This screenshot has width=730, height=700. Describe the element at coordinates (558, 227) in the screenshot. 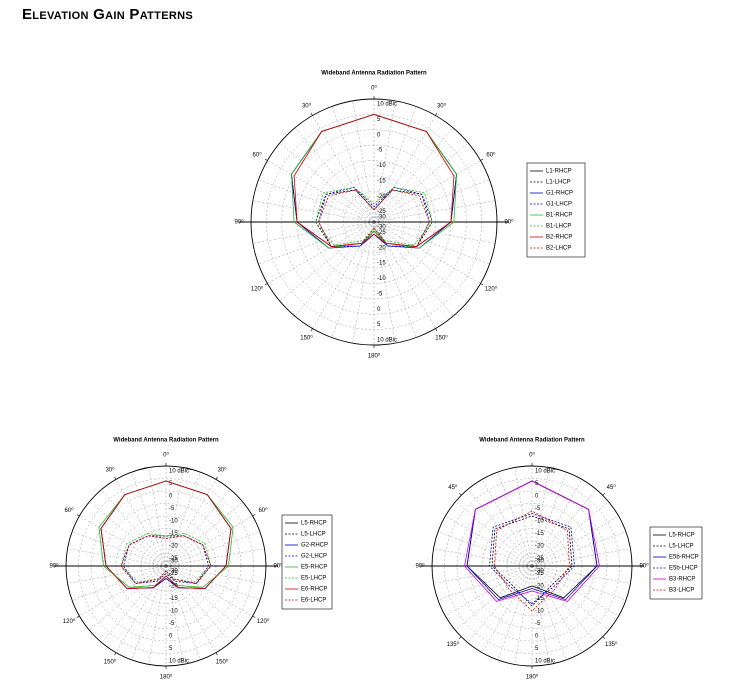

I see `legend-label: B1-LHCP` at that location.